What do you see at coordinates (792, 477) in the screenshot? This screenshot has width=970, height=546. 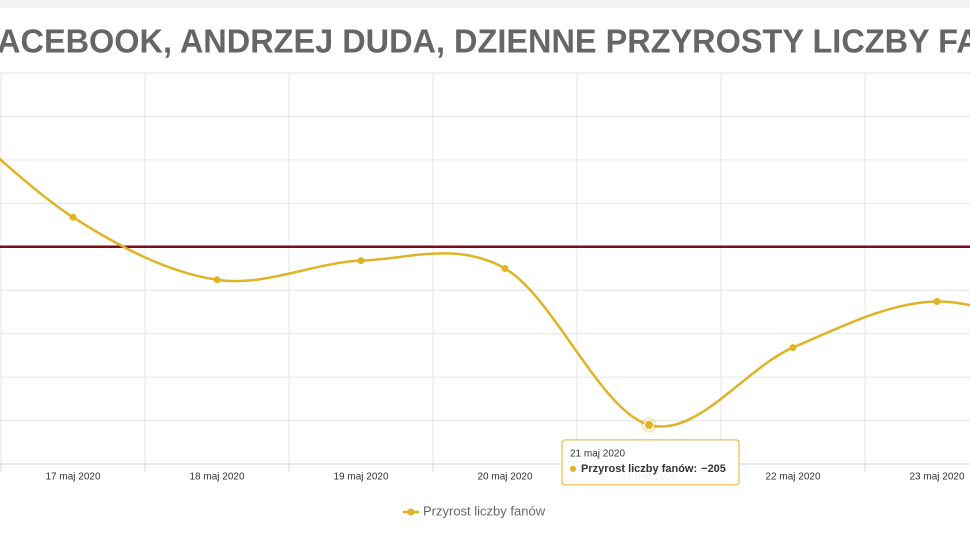 I see `x-tick-label: 22 maj 2020` at bounding box center [792, 477].